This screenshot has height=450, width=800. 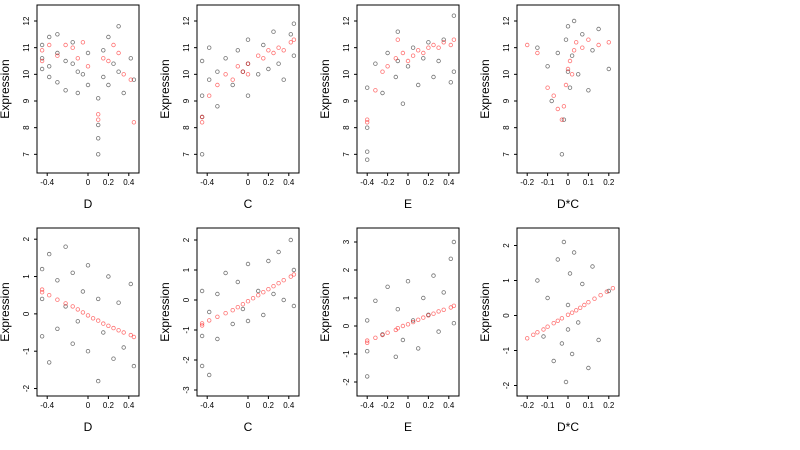 What do you see at coordinates (429, 405) in the screenshot?
I see `x-tick-label: 0.2` at bounding box center [429, 405].